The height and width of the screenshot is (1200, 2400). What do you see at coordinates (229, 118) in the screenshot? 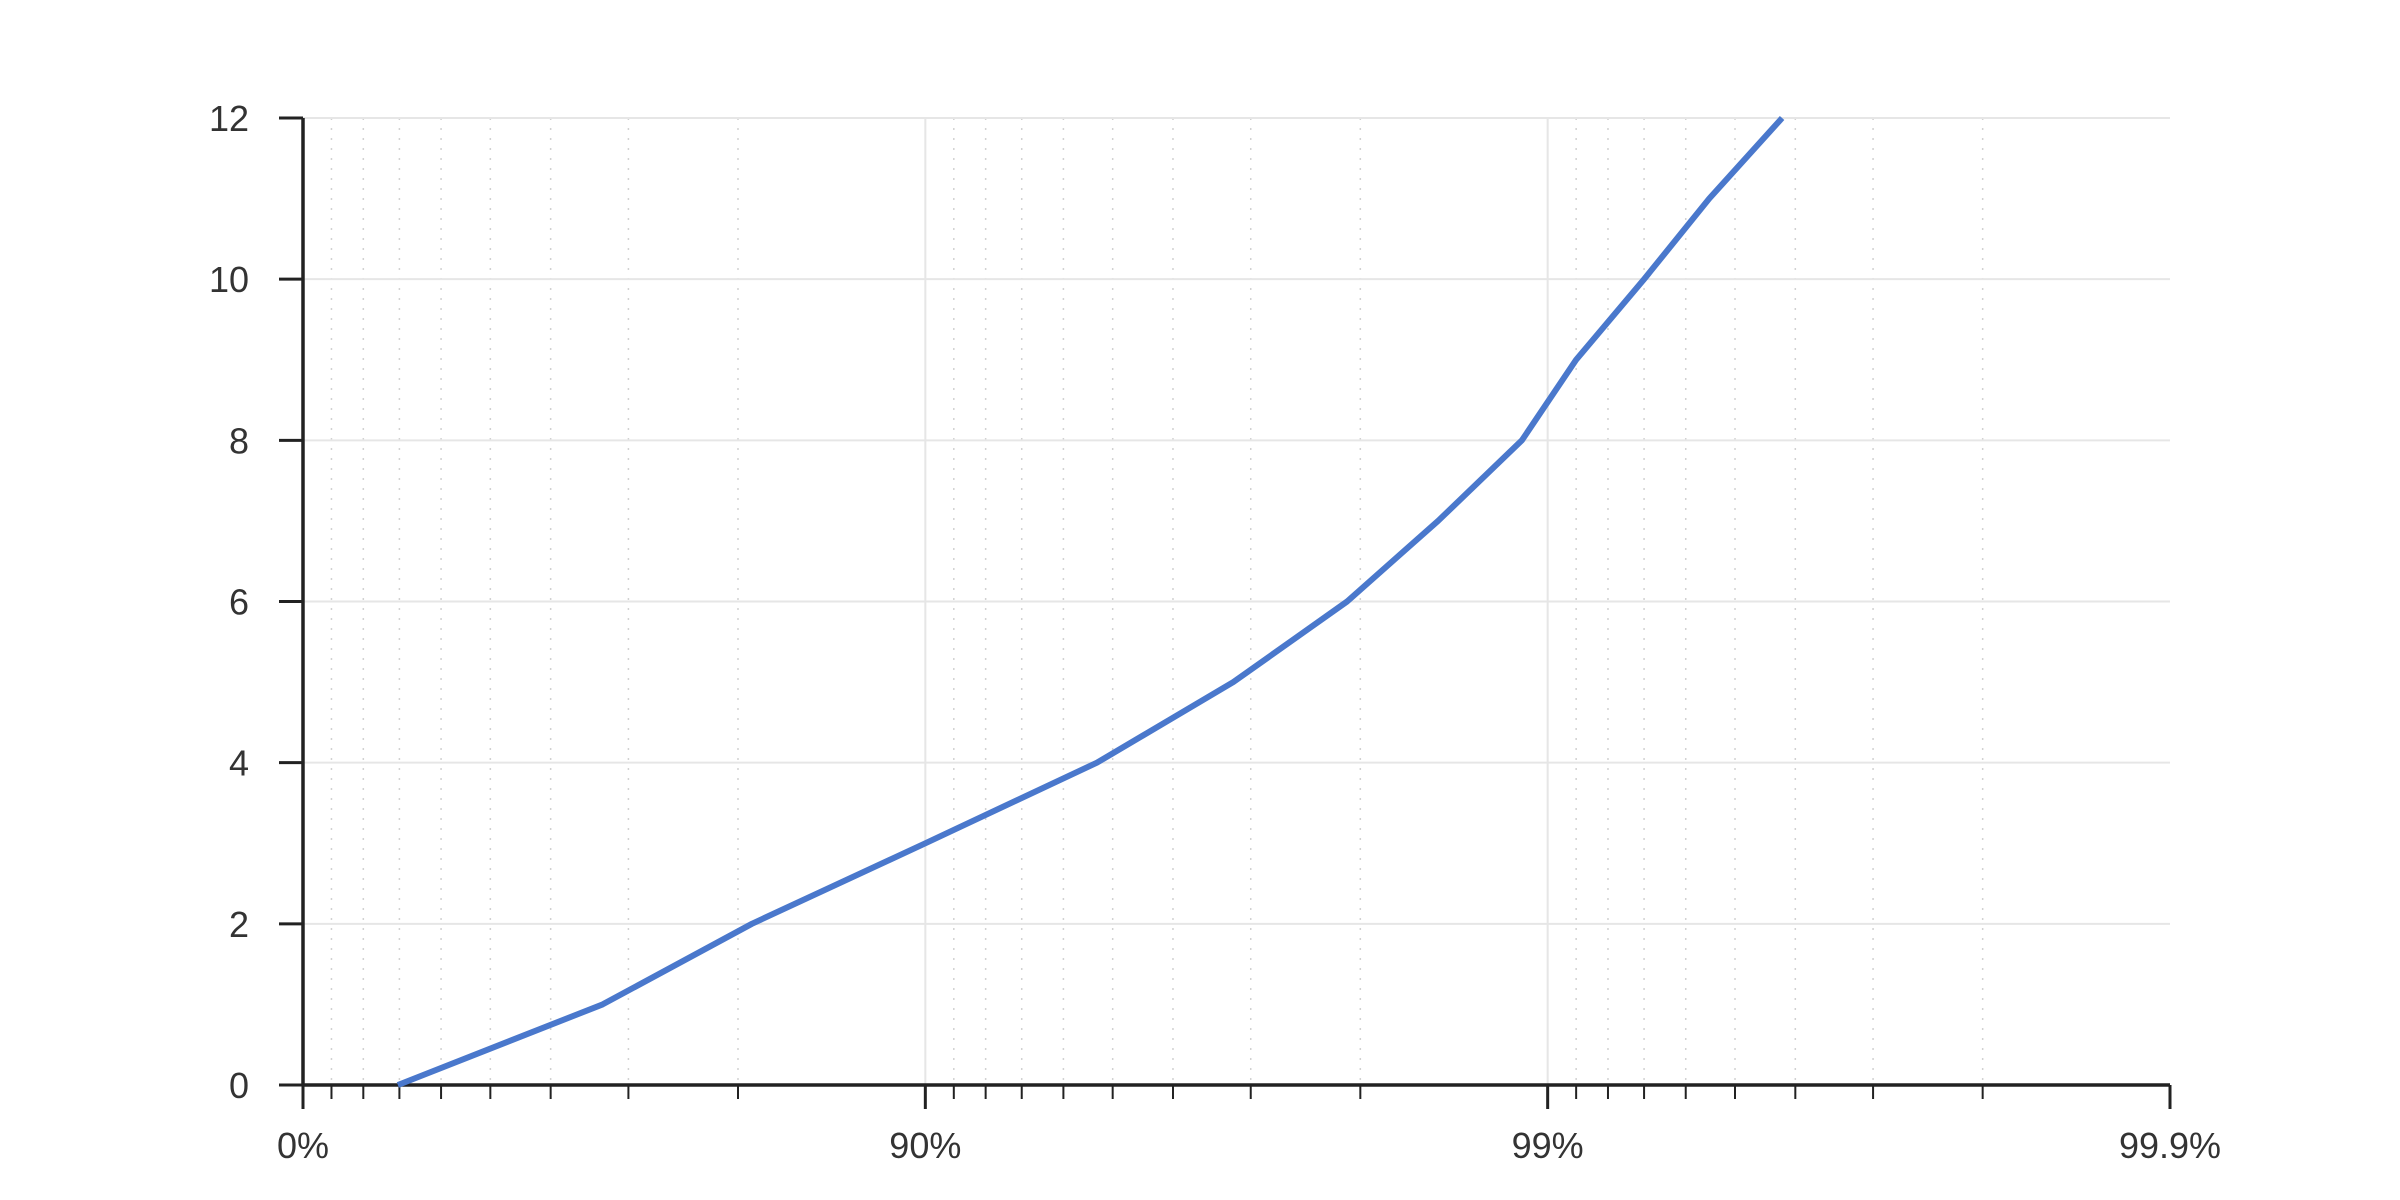
I see `y-tick-label: 12` at bounding box center [229, 118].